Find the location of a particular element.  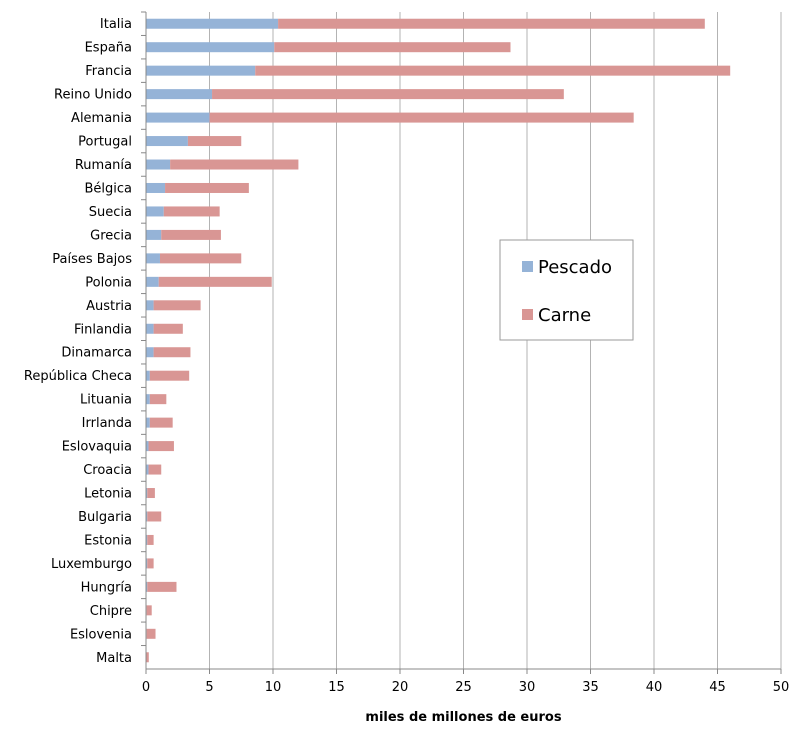

x-tick-label: 40 is located at coordinates (654, 687).